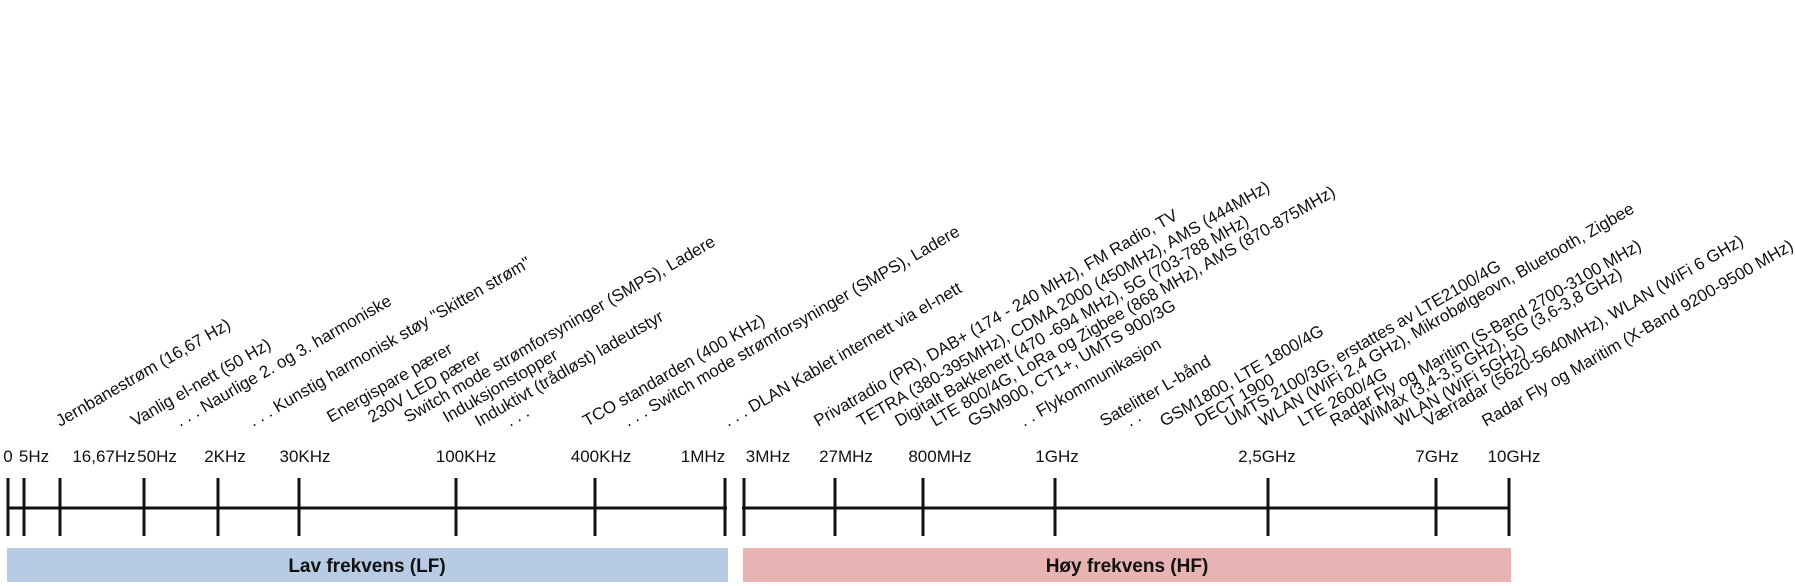  Describe the element at coordinates (768, 456) in the screenshot. I see `high-tick-label: 3MHz` at that location.